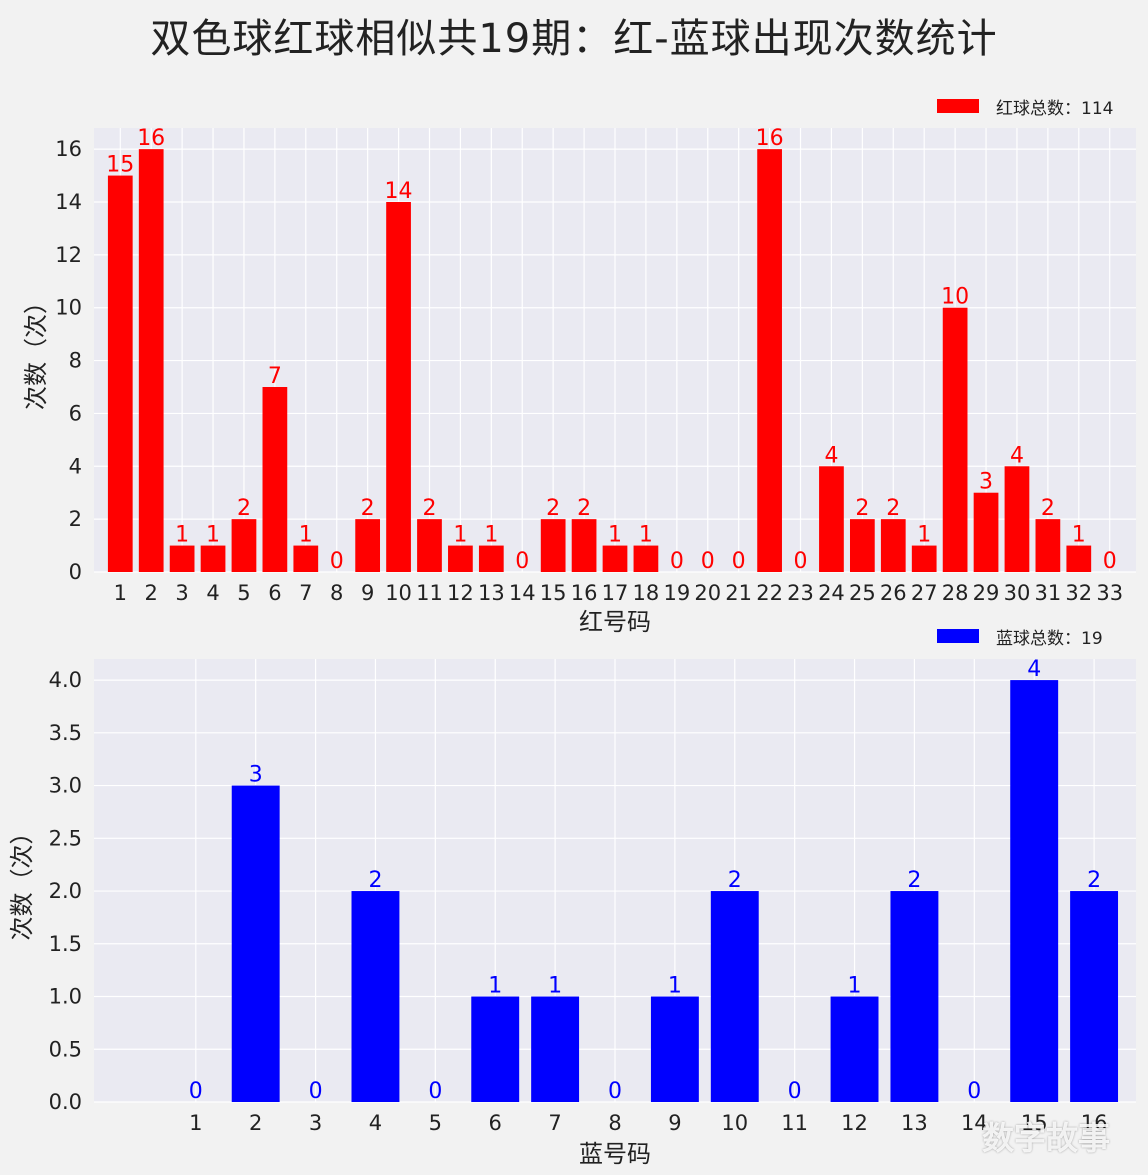 The image size is (1148, 1175). What do you see at coordinates (65, 680) in the screenshot?
I see `blue-ytick-label: 4.0` at bounding box center [65, 680].